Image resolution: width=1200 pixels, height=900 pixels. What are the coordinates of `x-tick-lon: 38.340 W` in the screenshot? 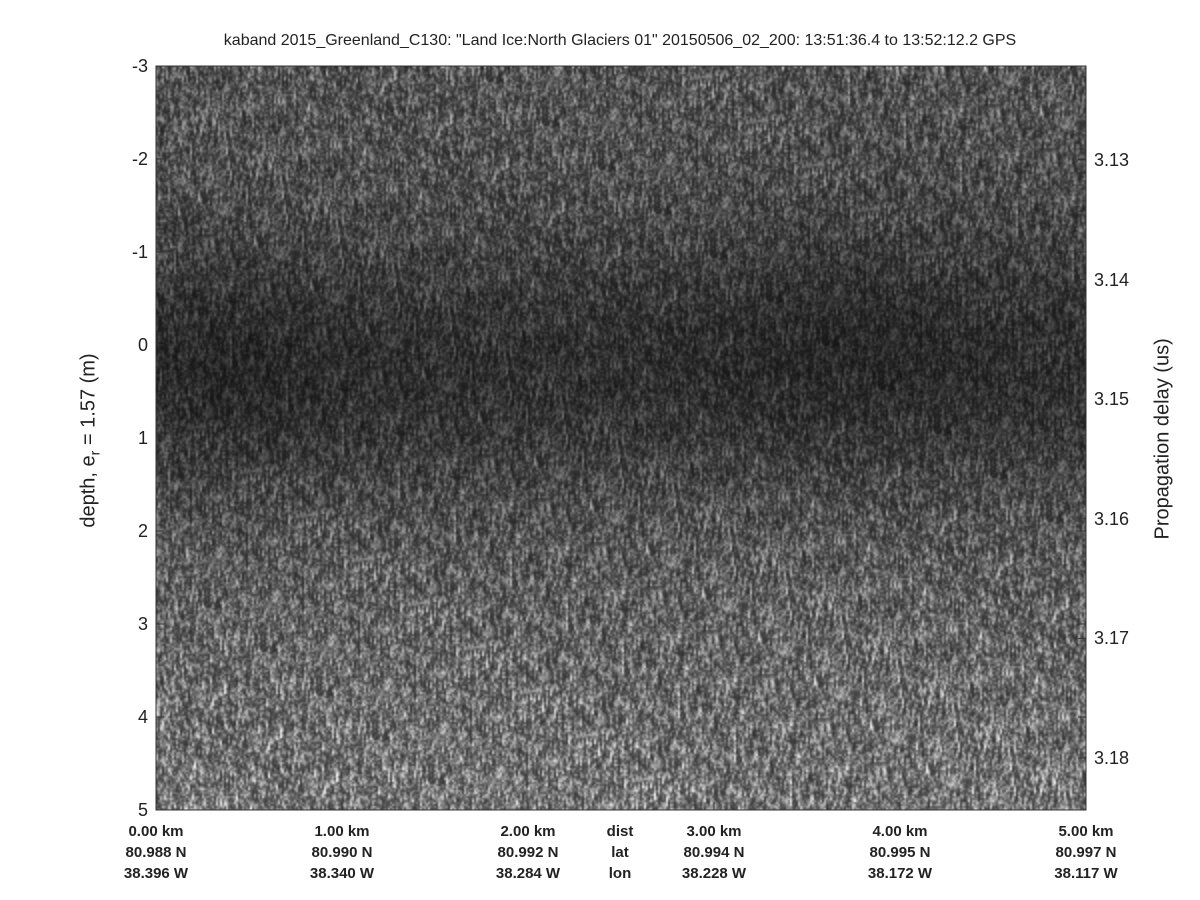 It's located at (342, 873).